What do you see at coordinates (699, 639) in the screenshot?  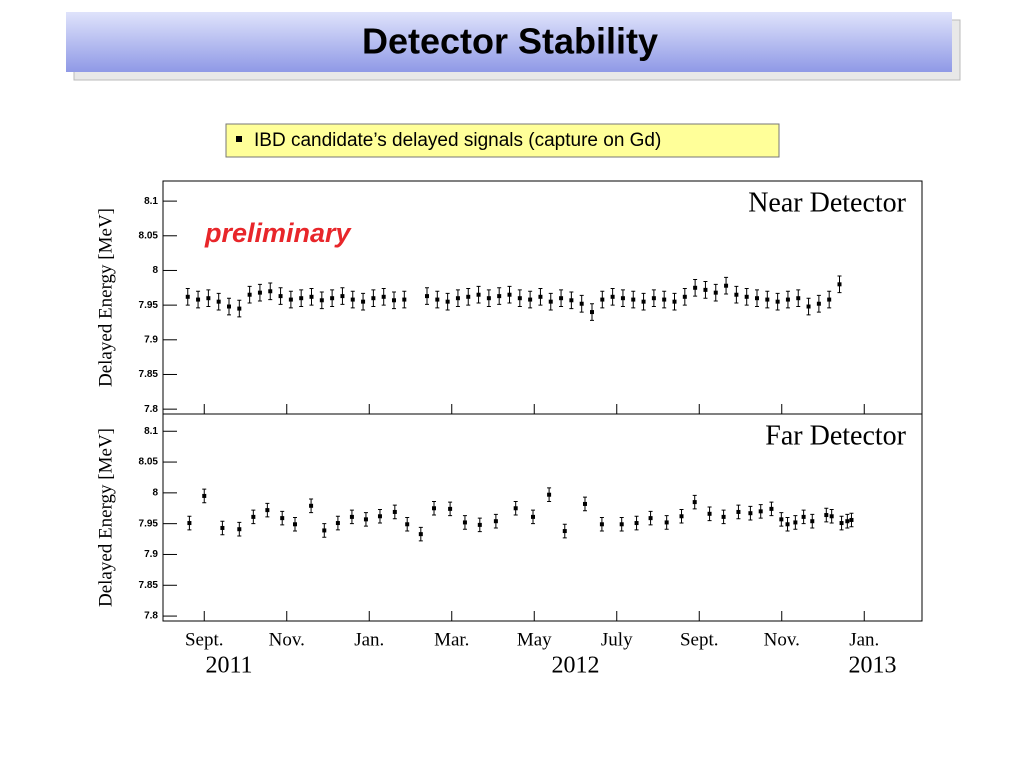 I see `x-tick-label: Sept.` at bounding box center [699, 639].